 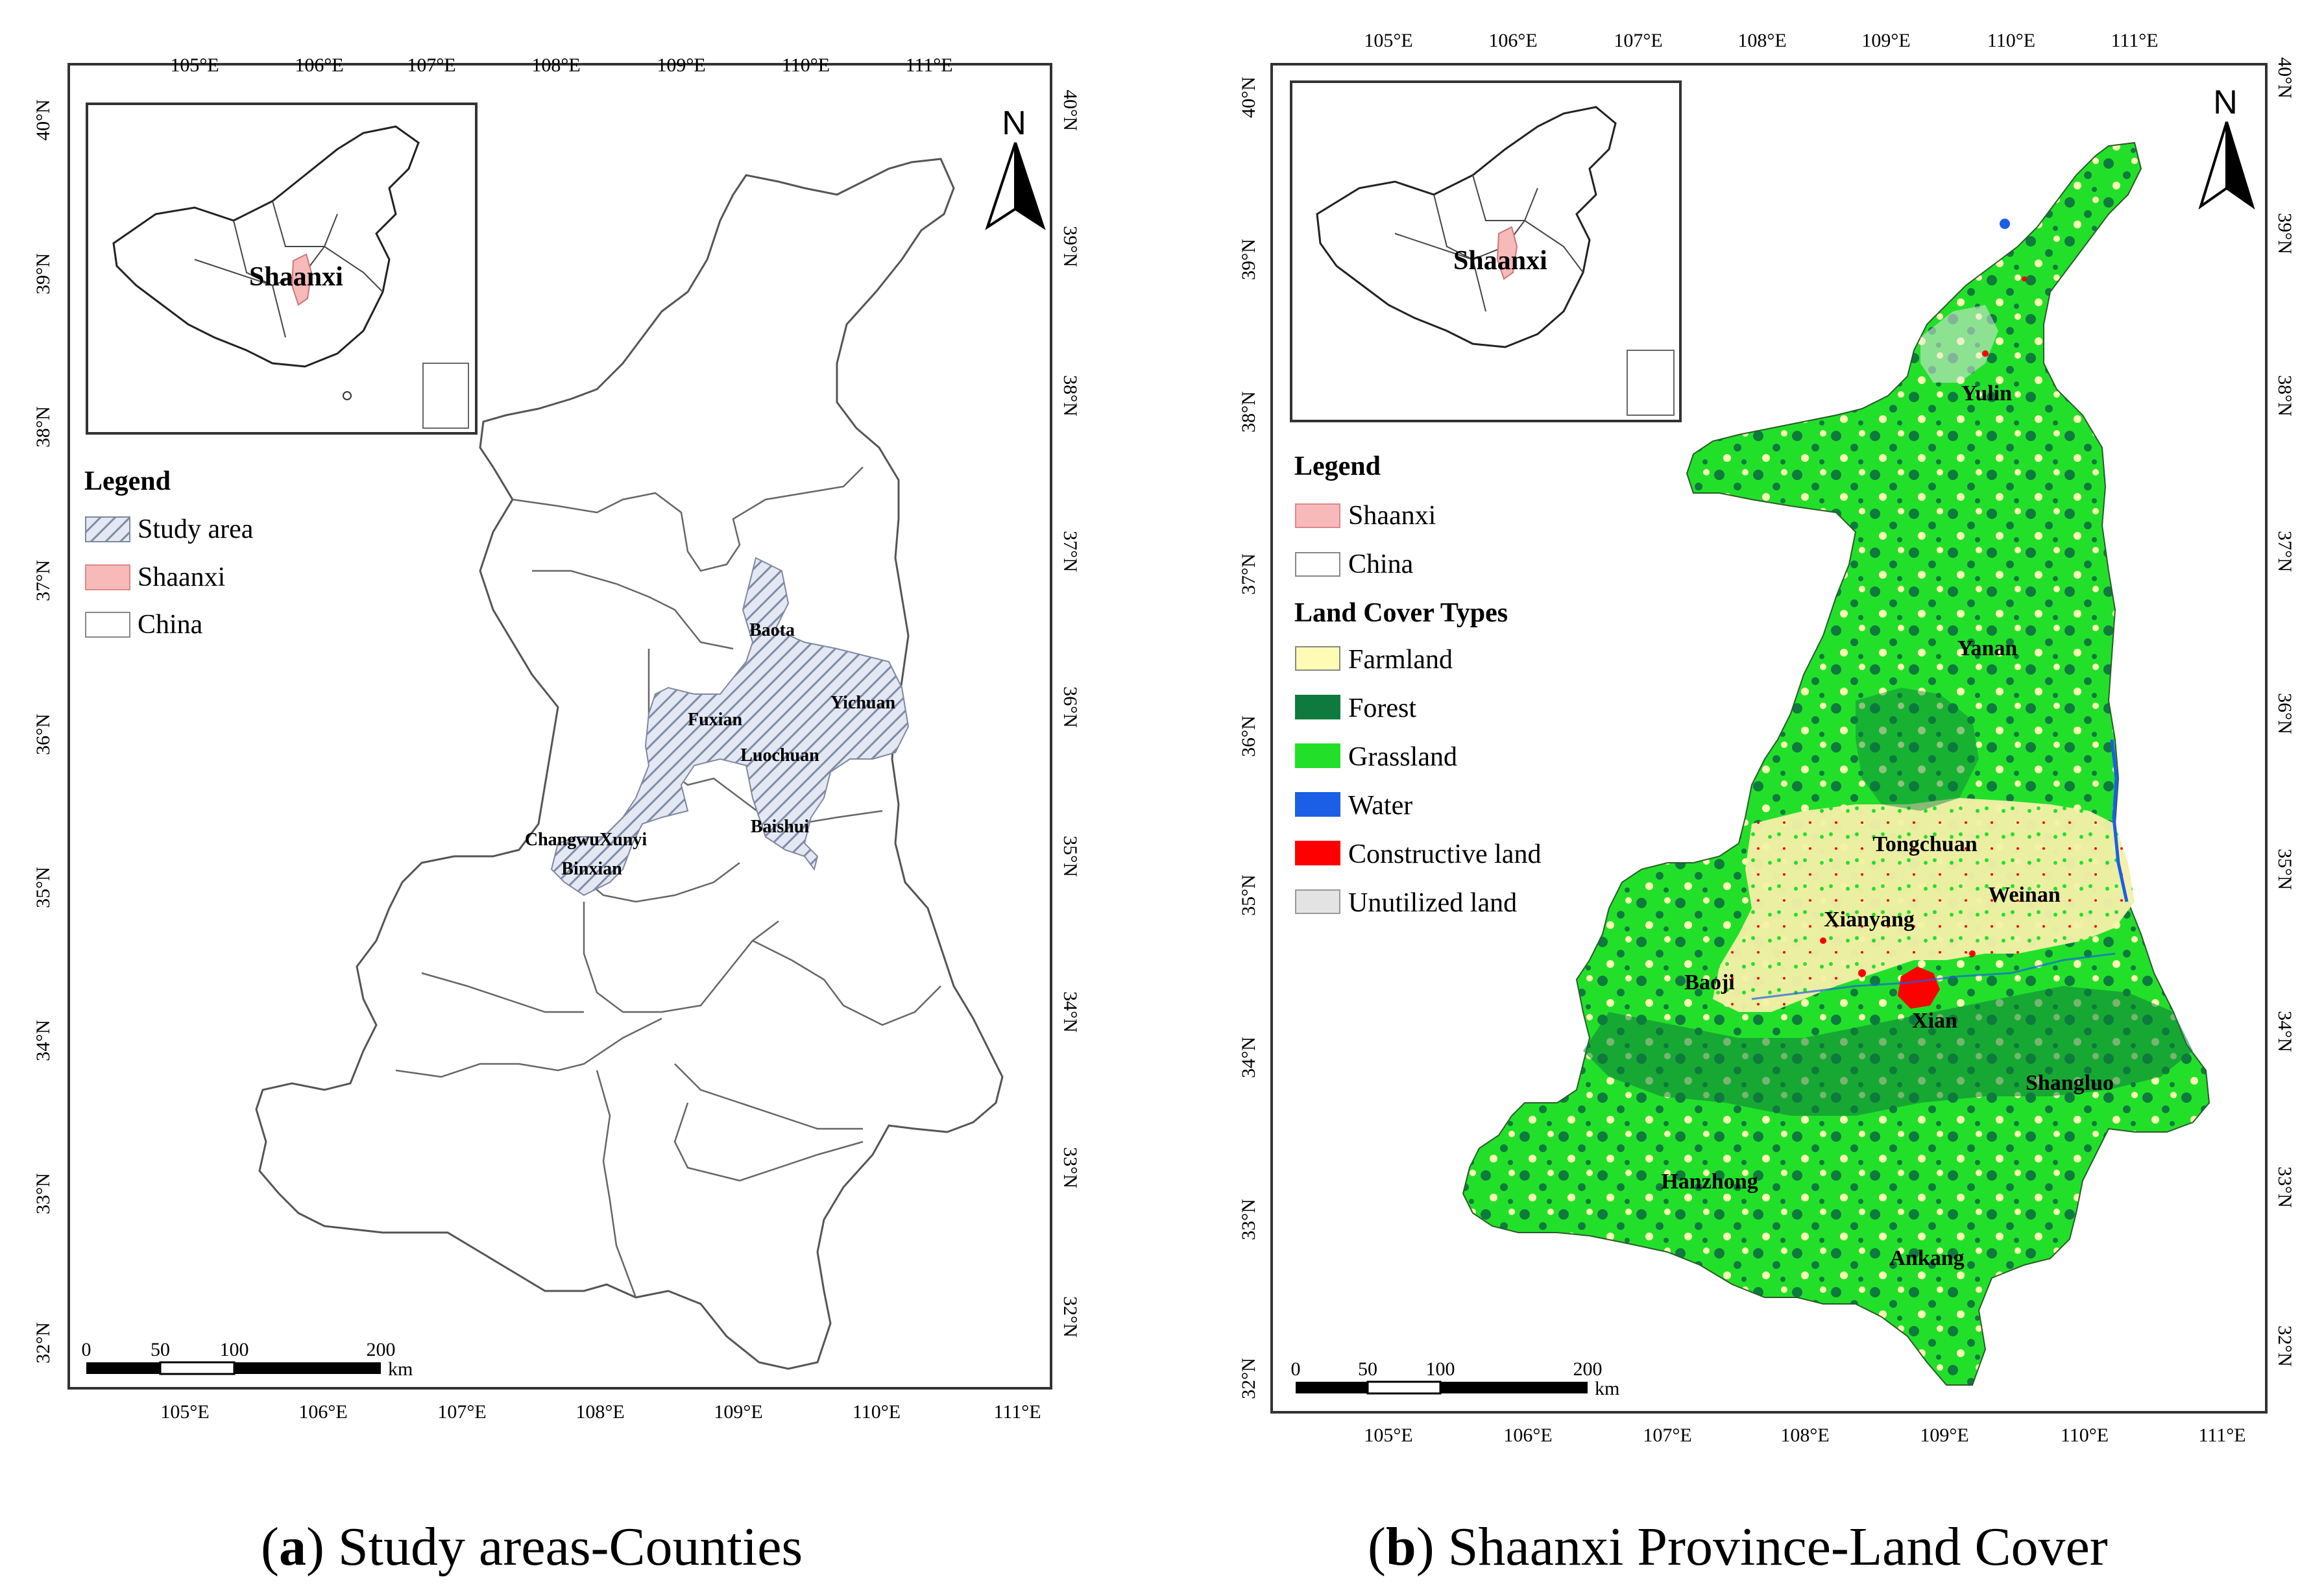 What do you see at coordinates (1934, 1021) in the screenshot?
I see `city-label: Xian` at bounding box center [1934, 1021].